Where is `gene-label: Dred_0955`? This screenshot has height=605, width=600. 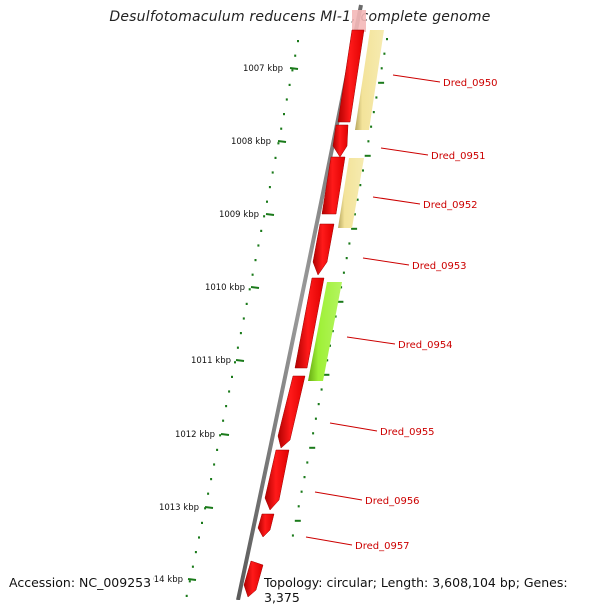 gene-label: Dred_0955 is located at coordinates (407, 432).